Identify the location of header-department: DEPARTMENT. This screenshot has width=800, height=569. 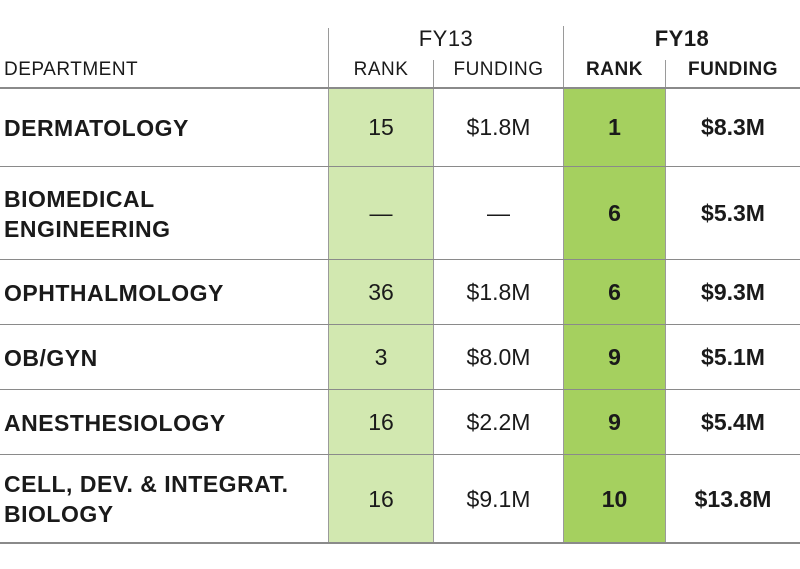
(71, 69).